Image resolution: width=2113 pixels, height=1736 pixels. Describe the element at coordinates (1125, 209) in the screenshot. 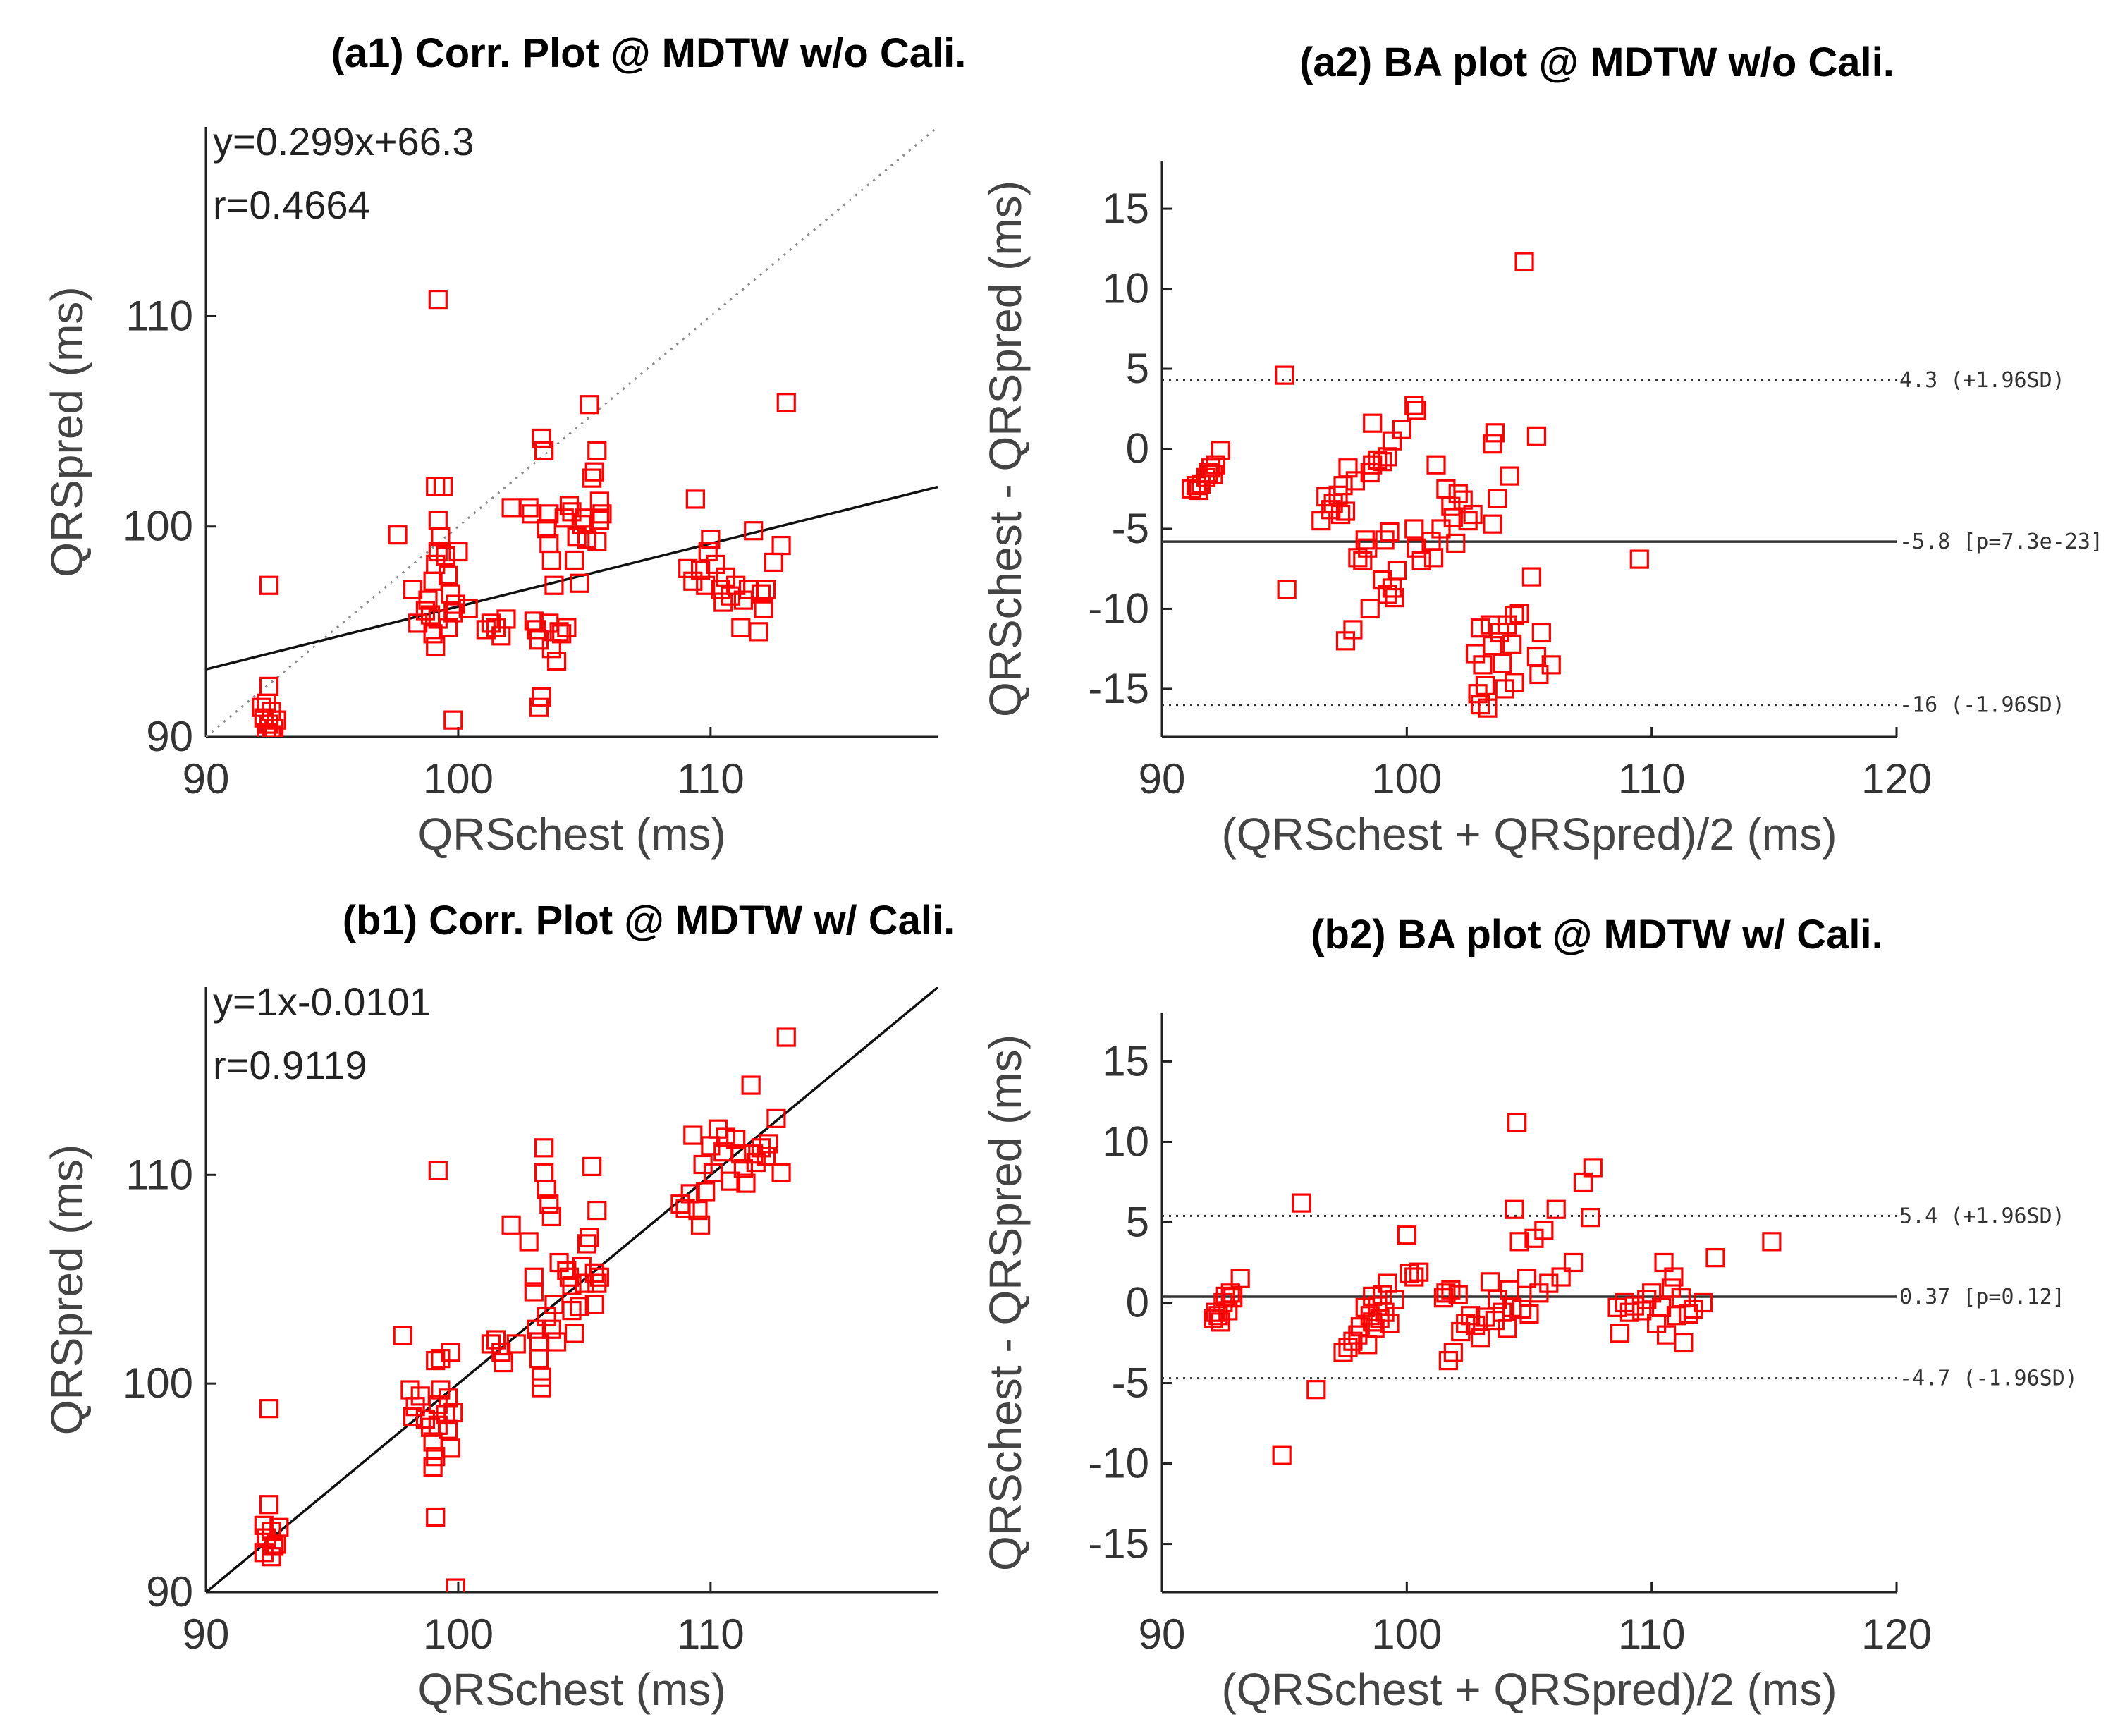

I see `y-tick-label: 15` at that location.